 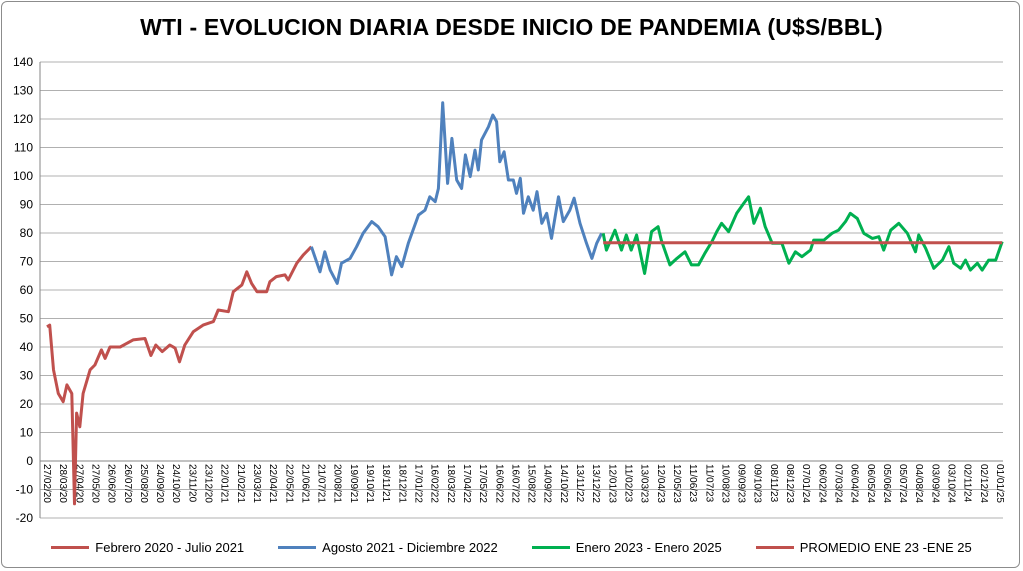 What do you see at coordinates (25, 518) in the screenshot?
I see `y-tick-label: -20` at bounding box center [25, 518].